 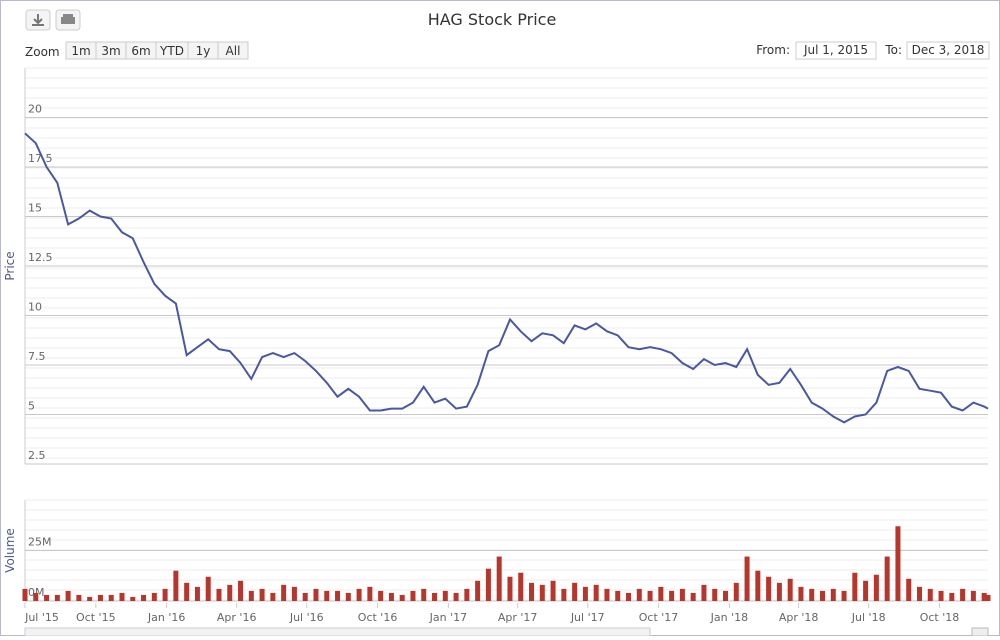 I want to click on x-tick-label: Apr '17, so click(x=518, y=617).